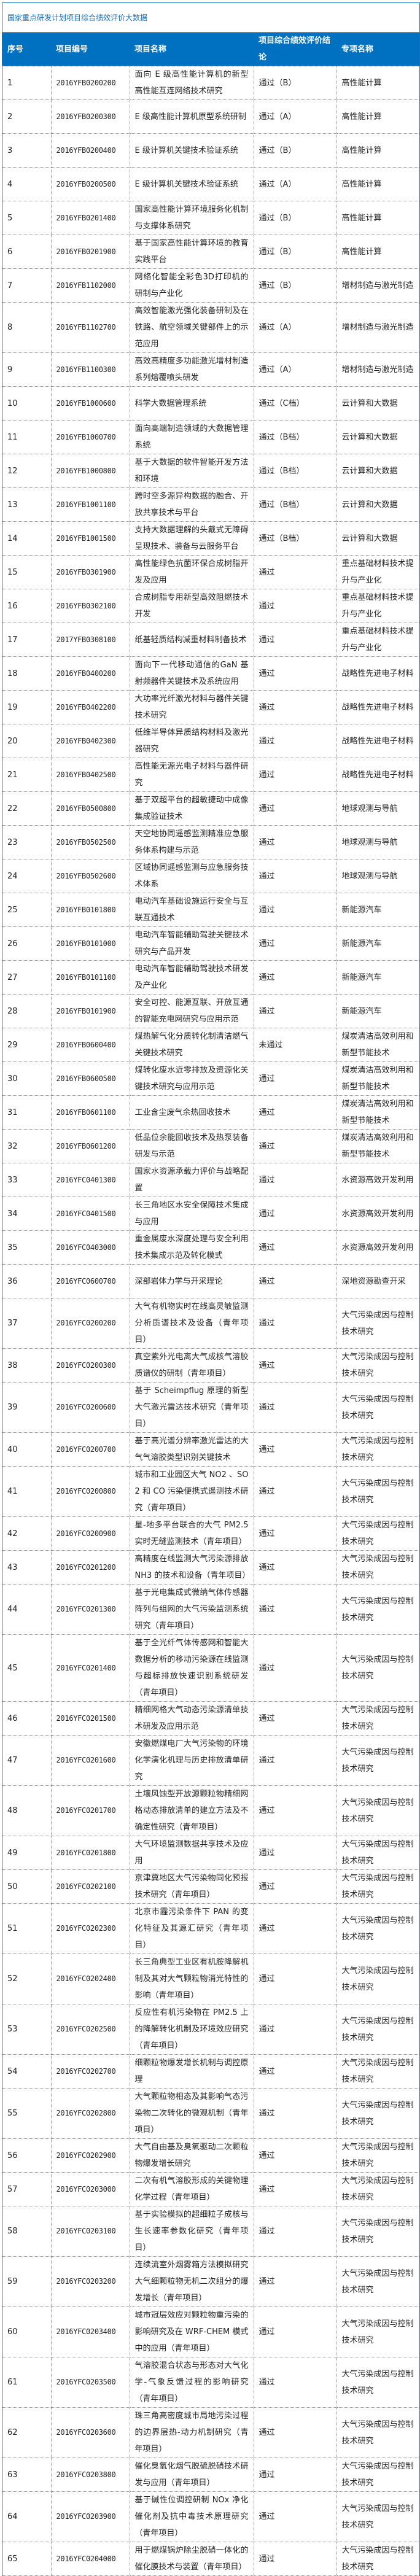  Describe the element at coordinates (192, 1886) in the screenshot. I see `cell-project-name: 京津冀地区大气污染物同化预报技术研究（青年项目）` at that location.